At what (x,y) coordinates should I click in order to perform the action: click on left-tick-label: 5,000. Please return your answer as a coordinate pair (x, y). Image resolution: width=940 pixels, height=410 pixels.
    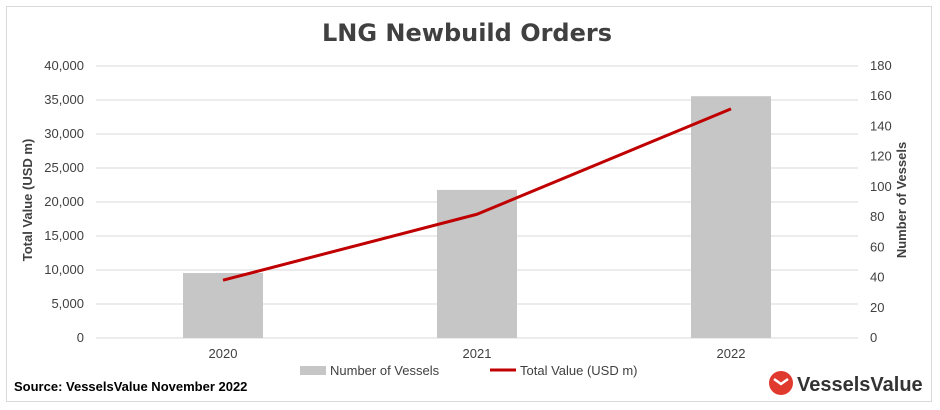
    Looking at the image, I should click on (67, 303).